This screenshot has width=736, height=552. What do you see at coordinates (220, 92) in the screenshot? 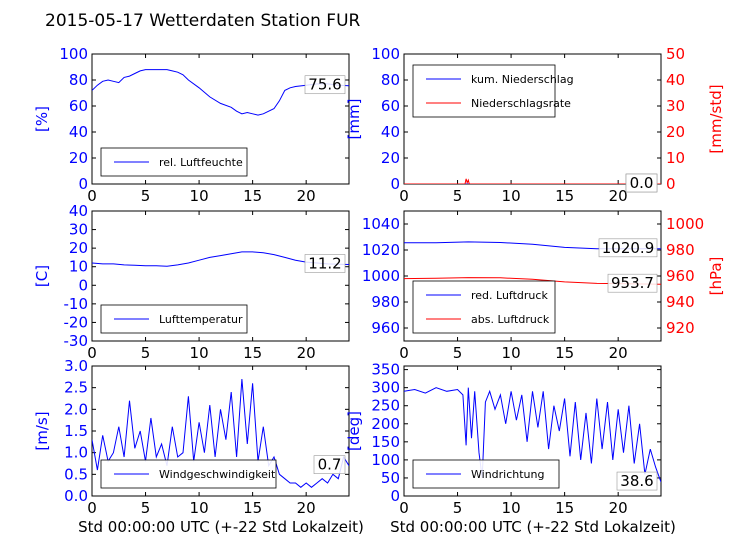
I see `series-line-rel-luftfeuchte` at bounding box center [220, 92].